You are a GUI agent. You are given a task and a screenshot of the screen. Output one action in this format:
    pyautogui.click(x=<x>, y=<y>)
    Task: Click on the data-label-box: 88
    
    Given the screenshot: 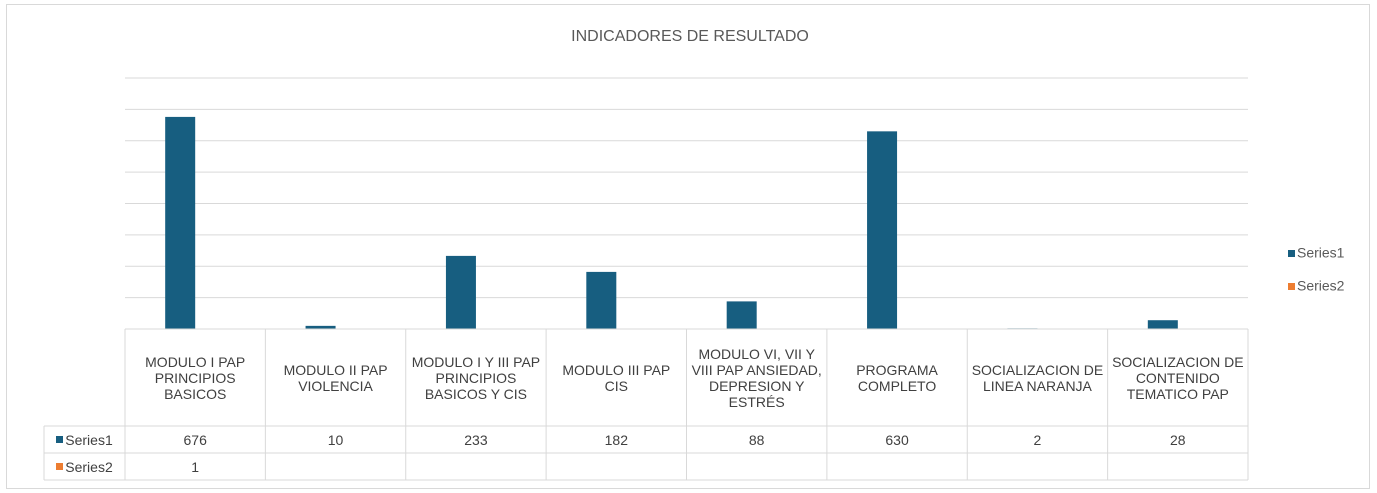 What is the action you would take?
    pyautogui.click(x=757, y=439)
    